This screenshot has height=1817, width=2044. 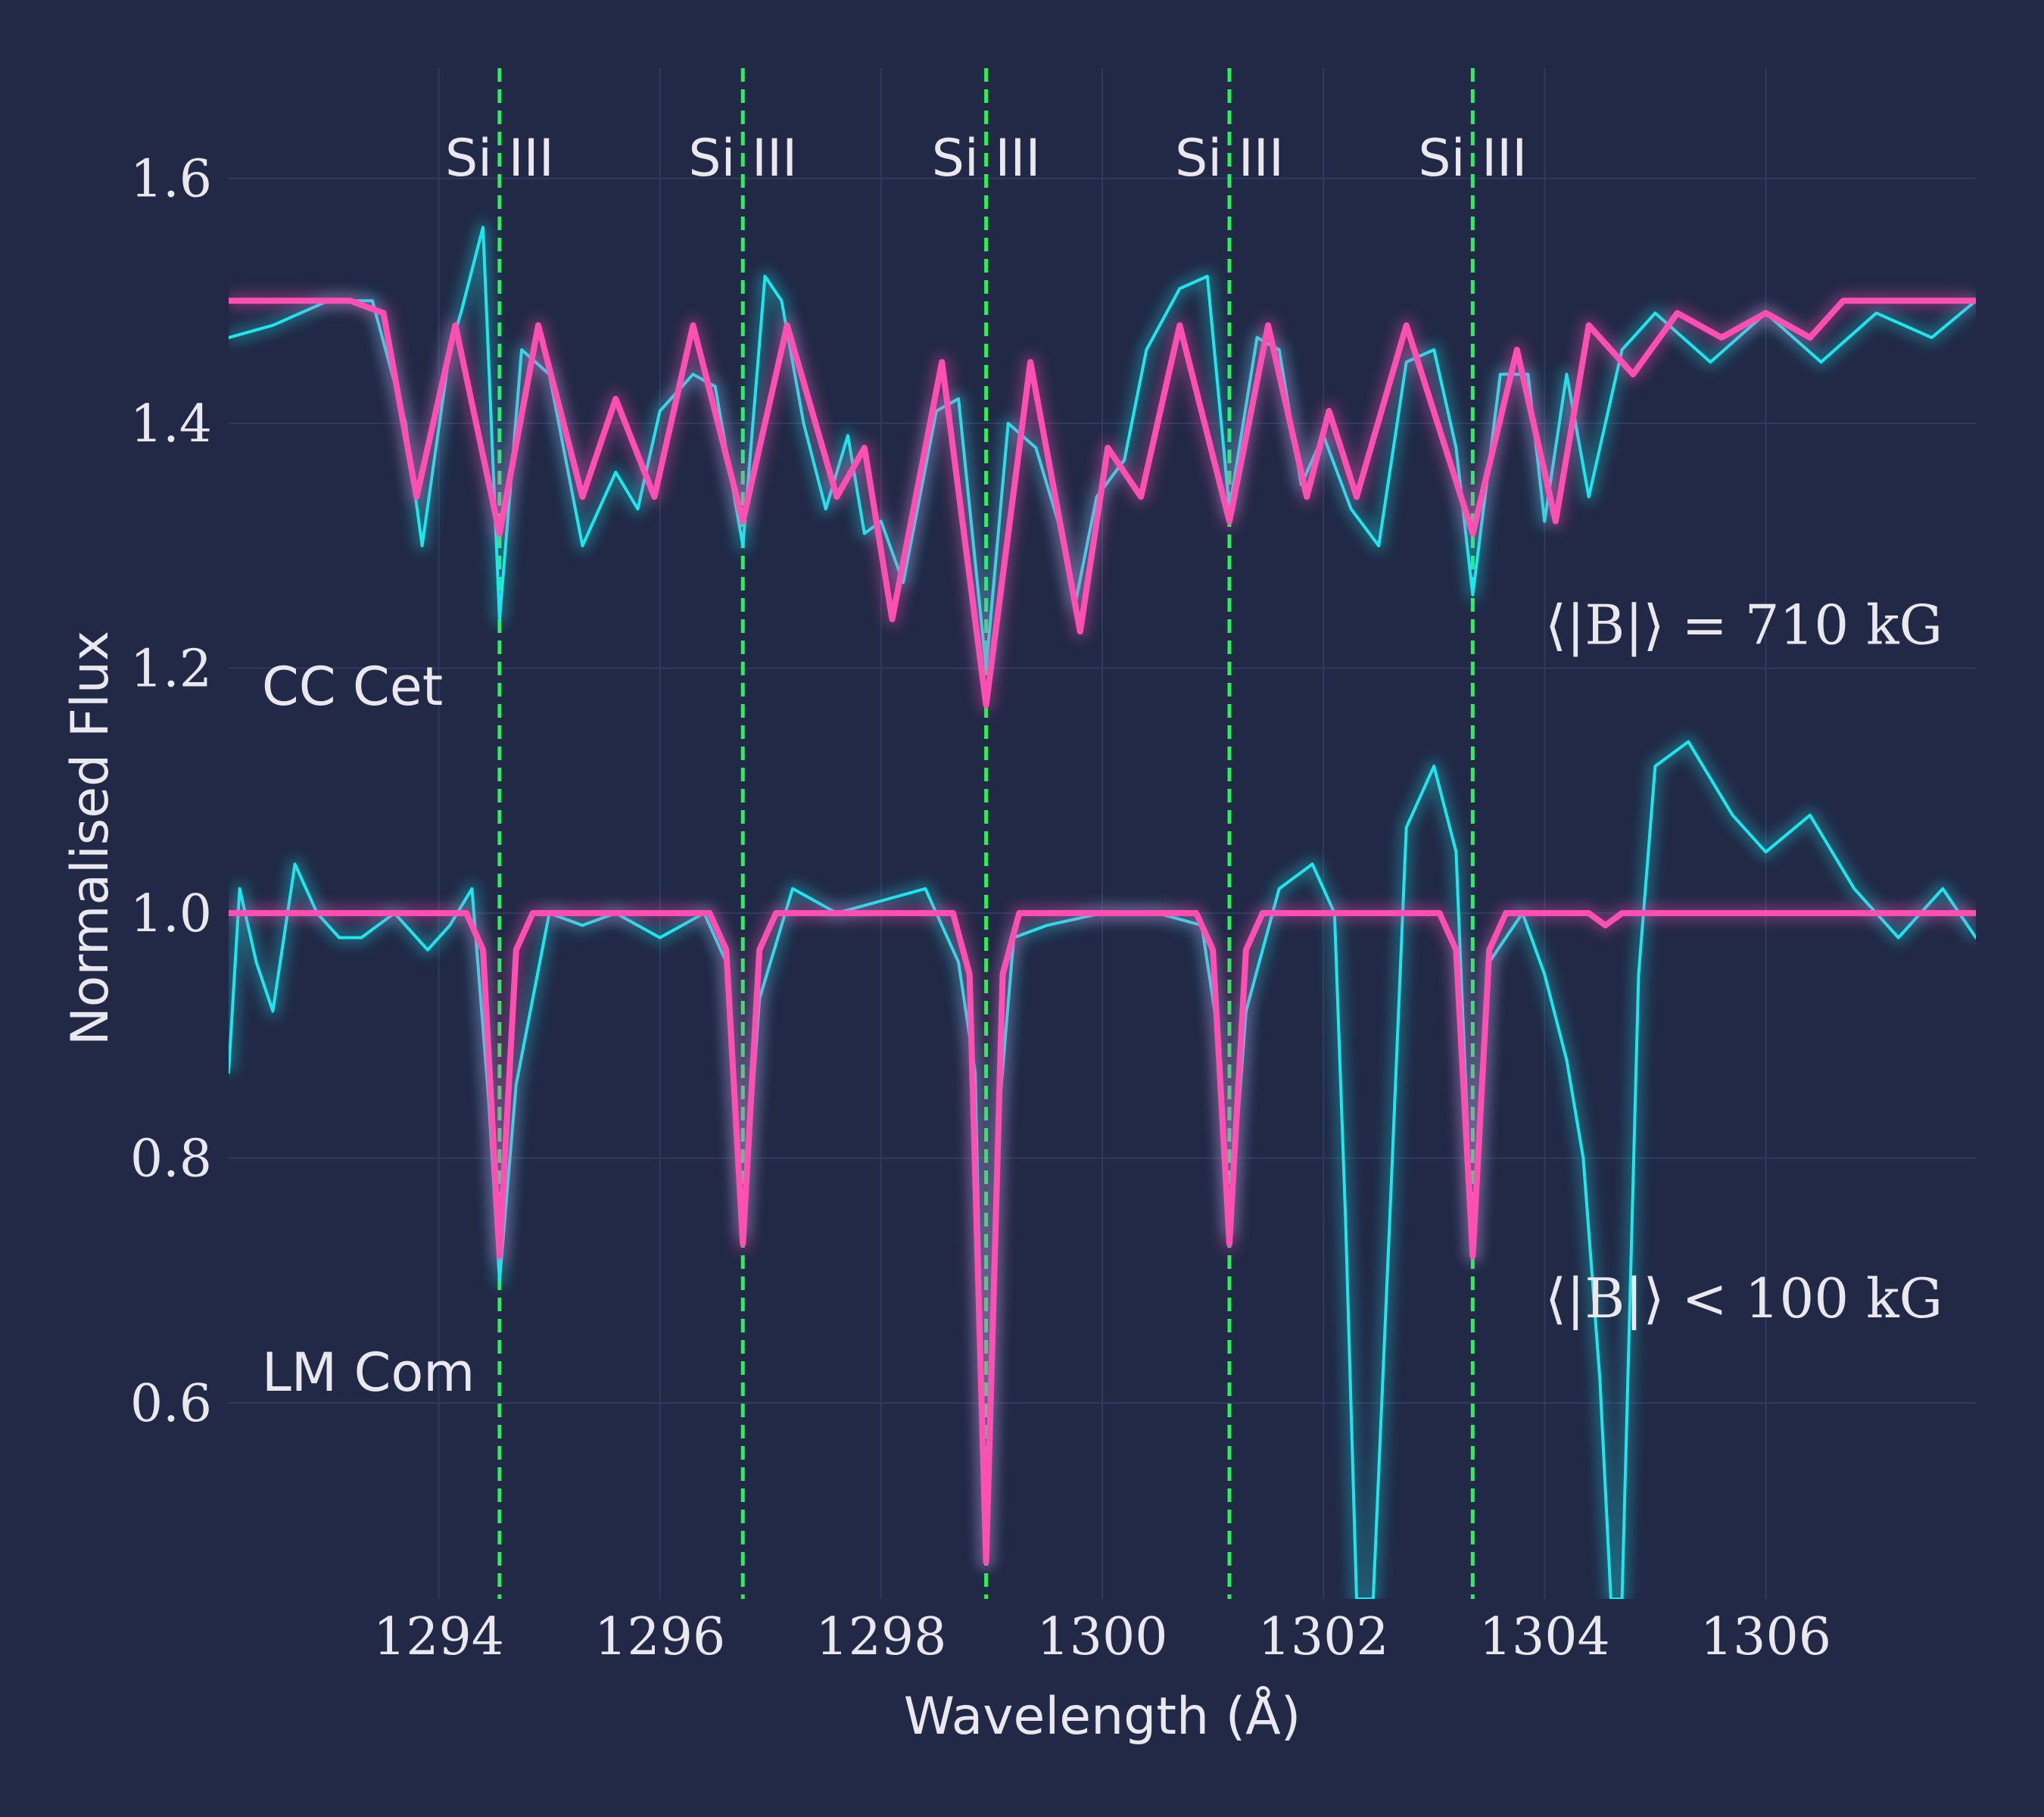 What do you see at coordinates (171, 670) in the screenshot?
I see `y-tick-label: 1.2` at bounding box center [171, 670].